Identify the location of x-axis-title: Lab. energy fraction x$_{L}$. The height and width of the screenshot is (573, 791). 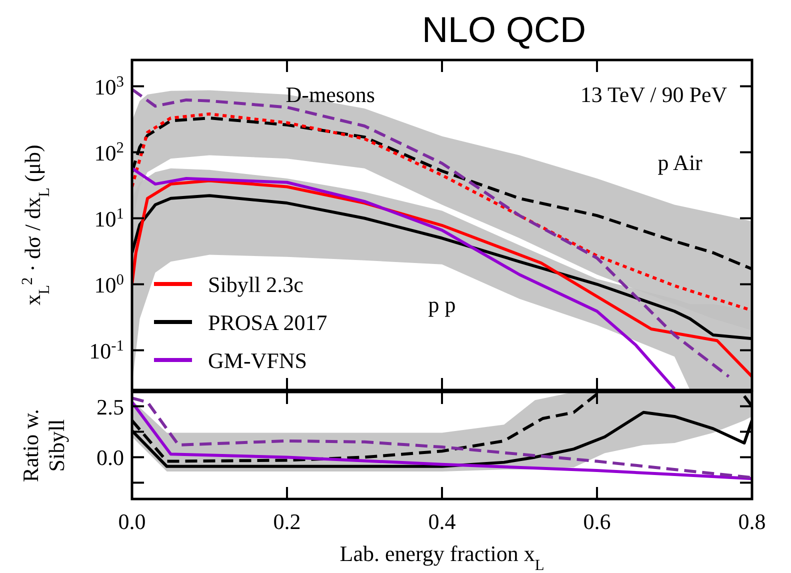
(442, 557).